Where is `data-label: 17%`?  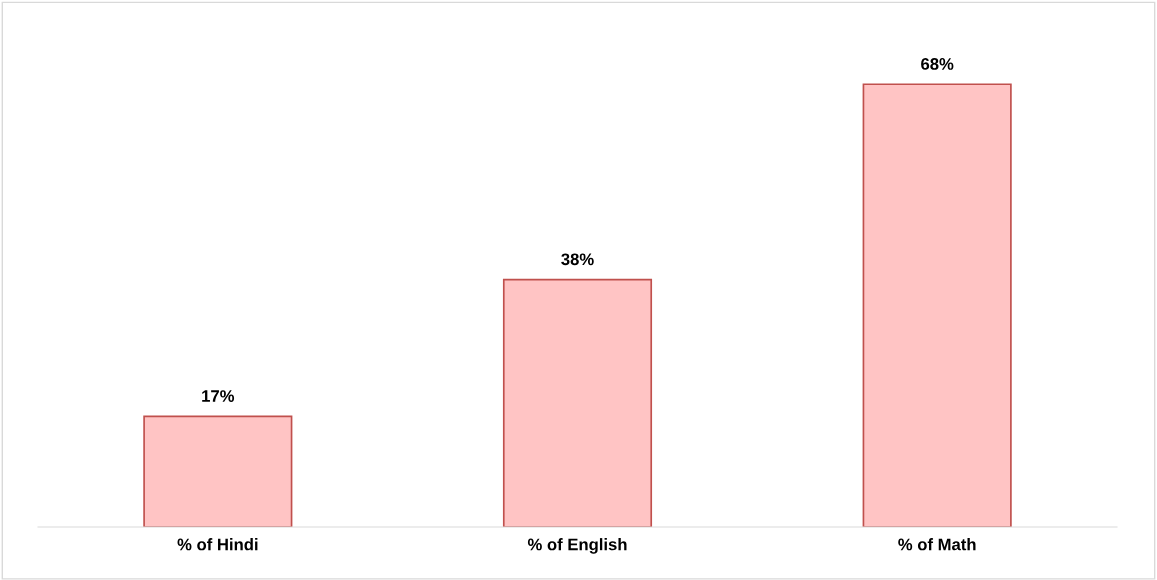
data-label: 17% is located at coordinates (218, 396).